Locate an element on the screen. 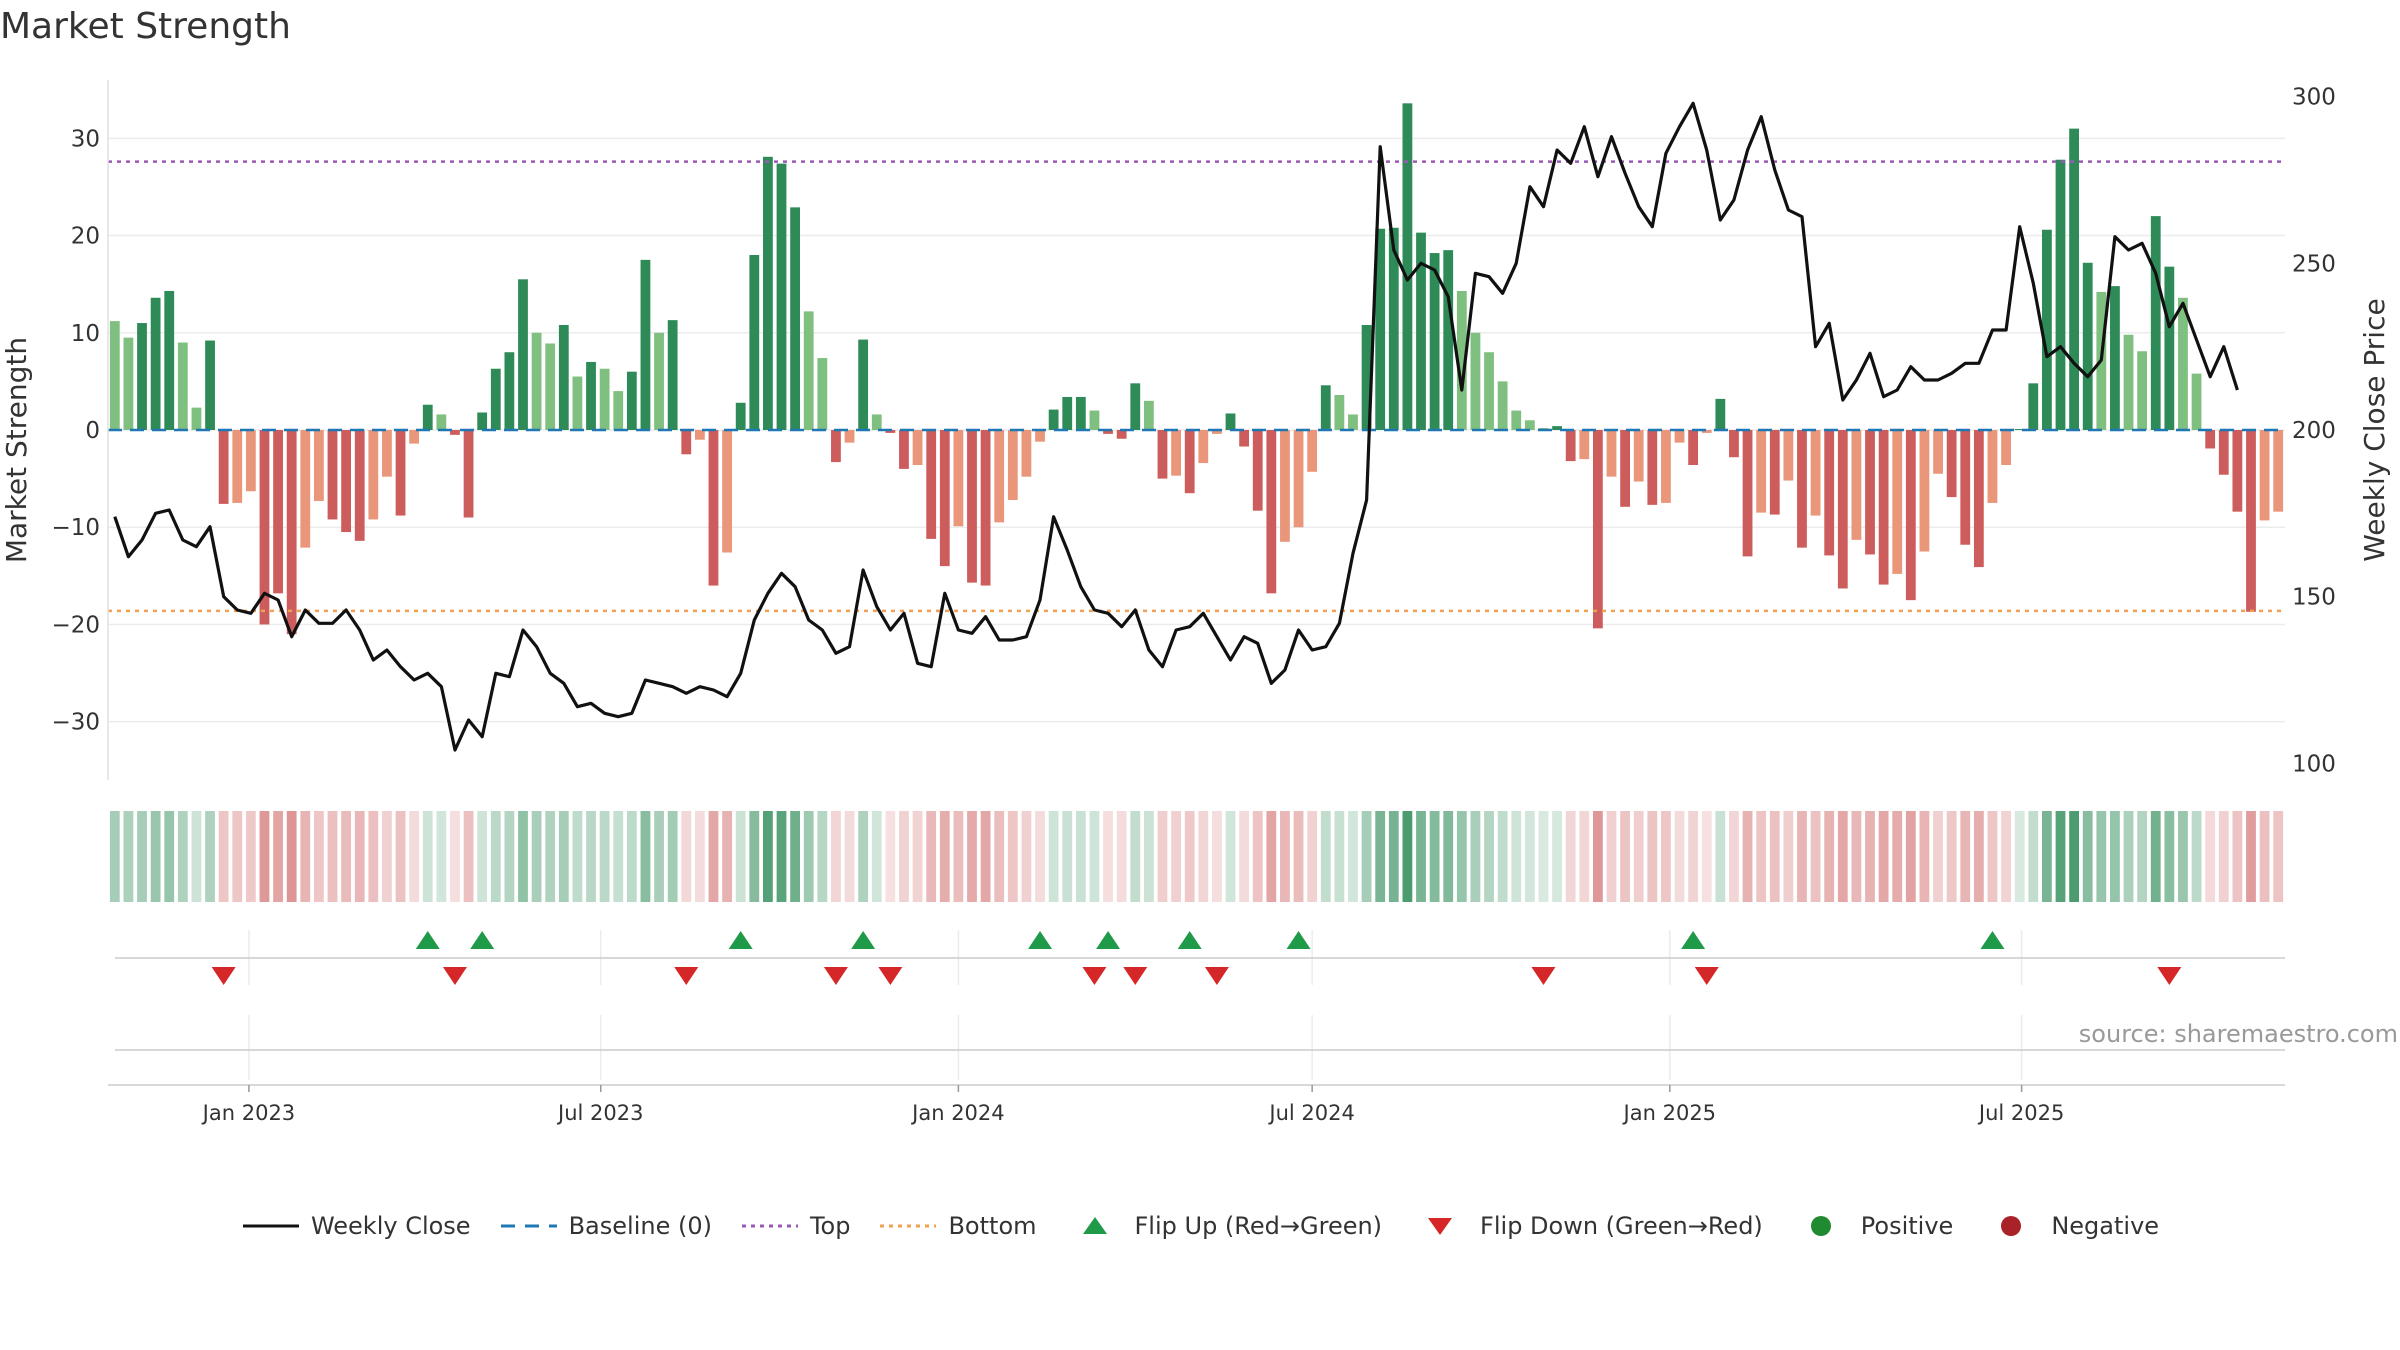 The image size is (2400, 1350). legend-symbol-flip_down-icon is located at coordinates (1440, 1226).